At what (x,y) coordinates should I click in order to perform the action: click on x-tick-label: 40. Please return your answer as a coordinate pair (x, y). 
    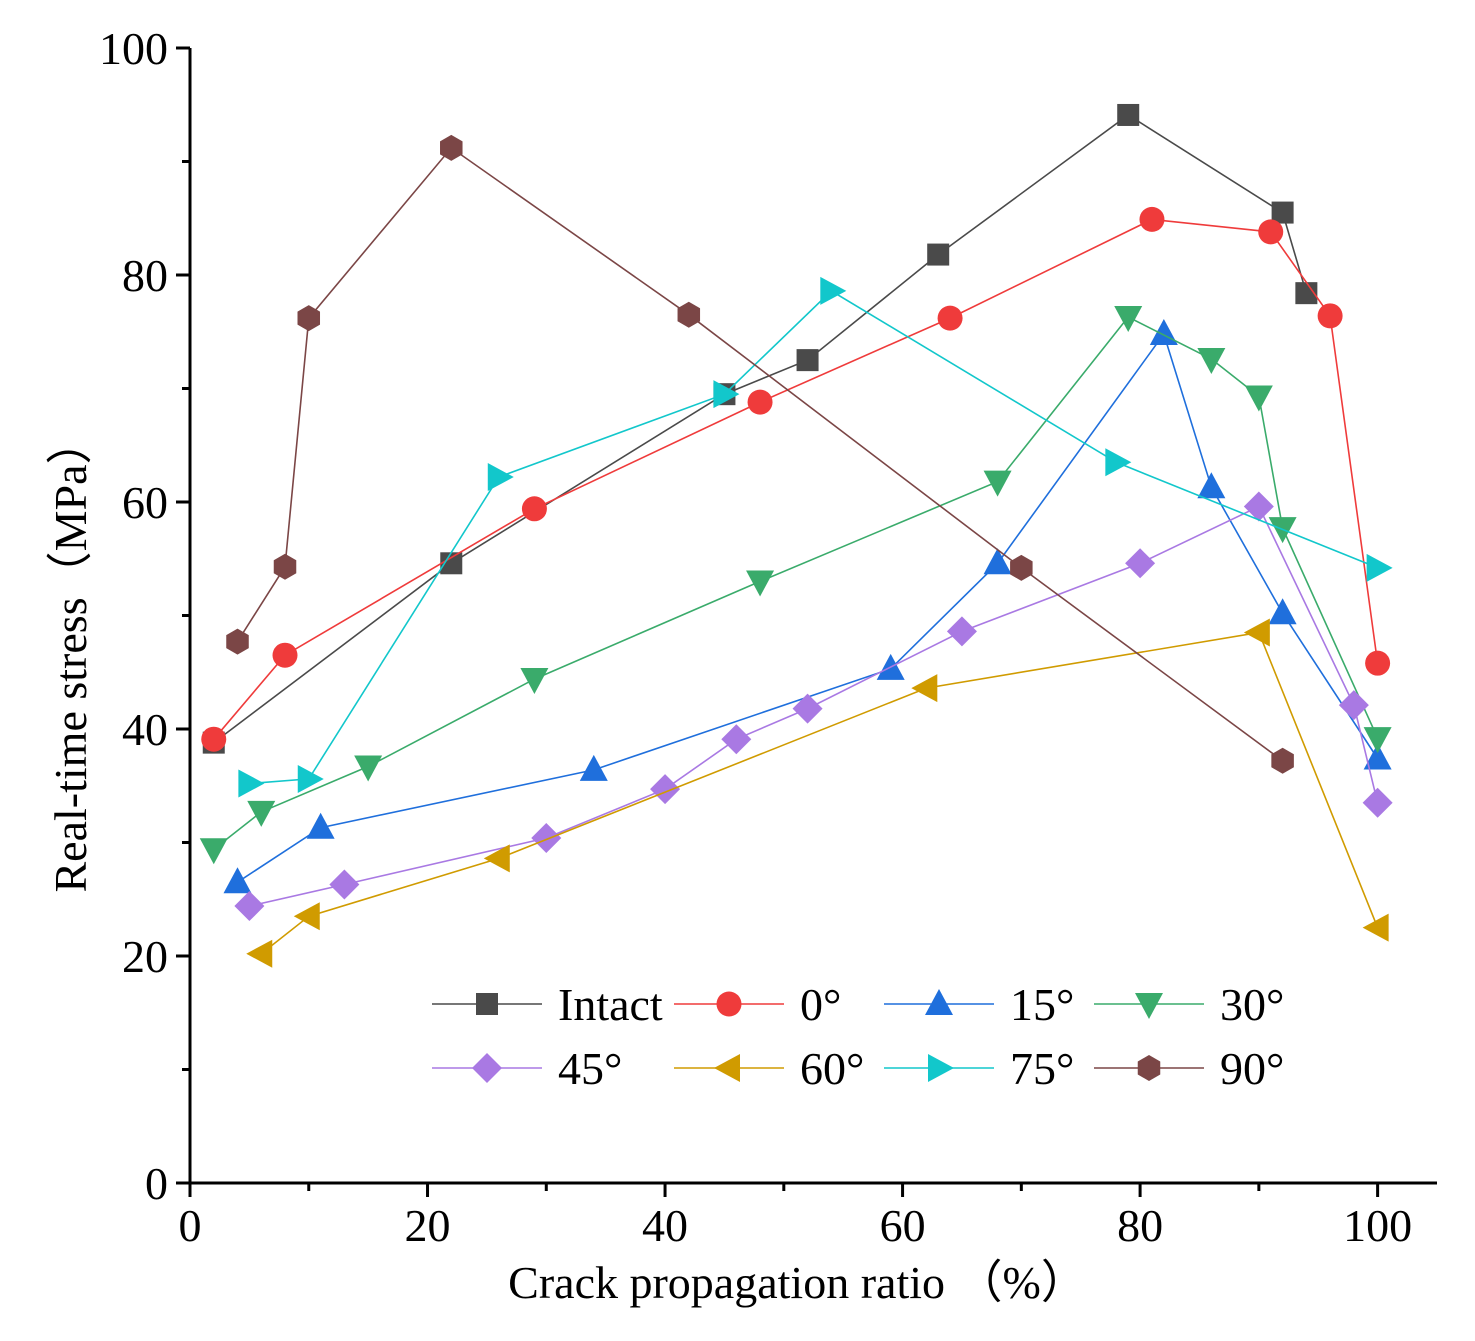
    Looking at the image, I should click on (665, 1225).